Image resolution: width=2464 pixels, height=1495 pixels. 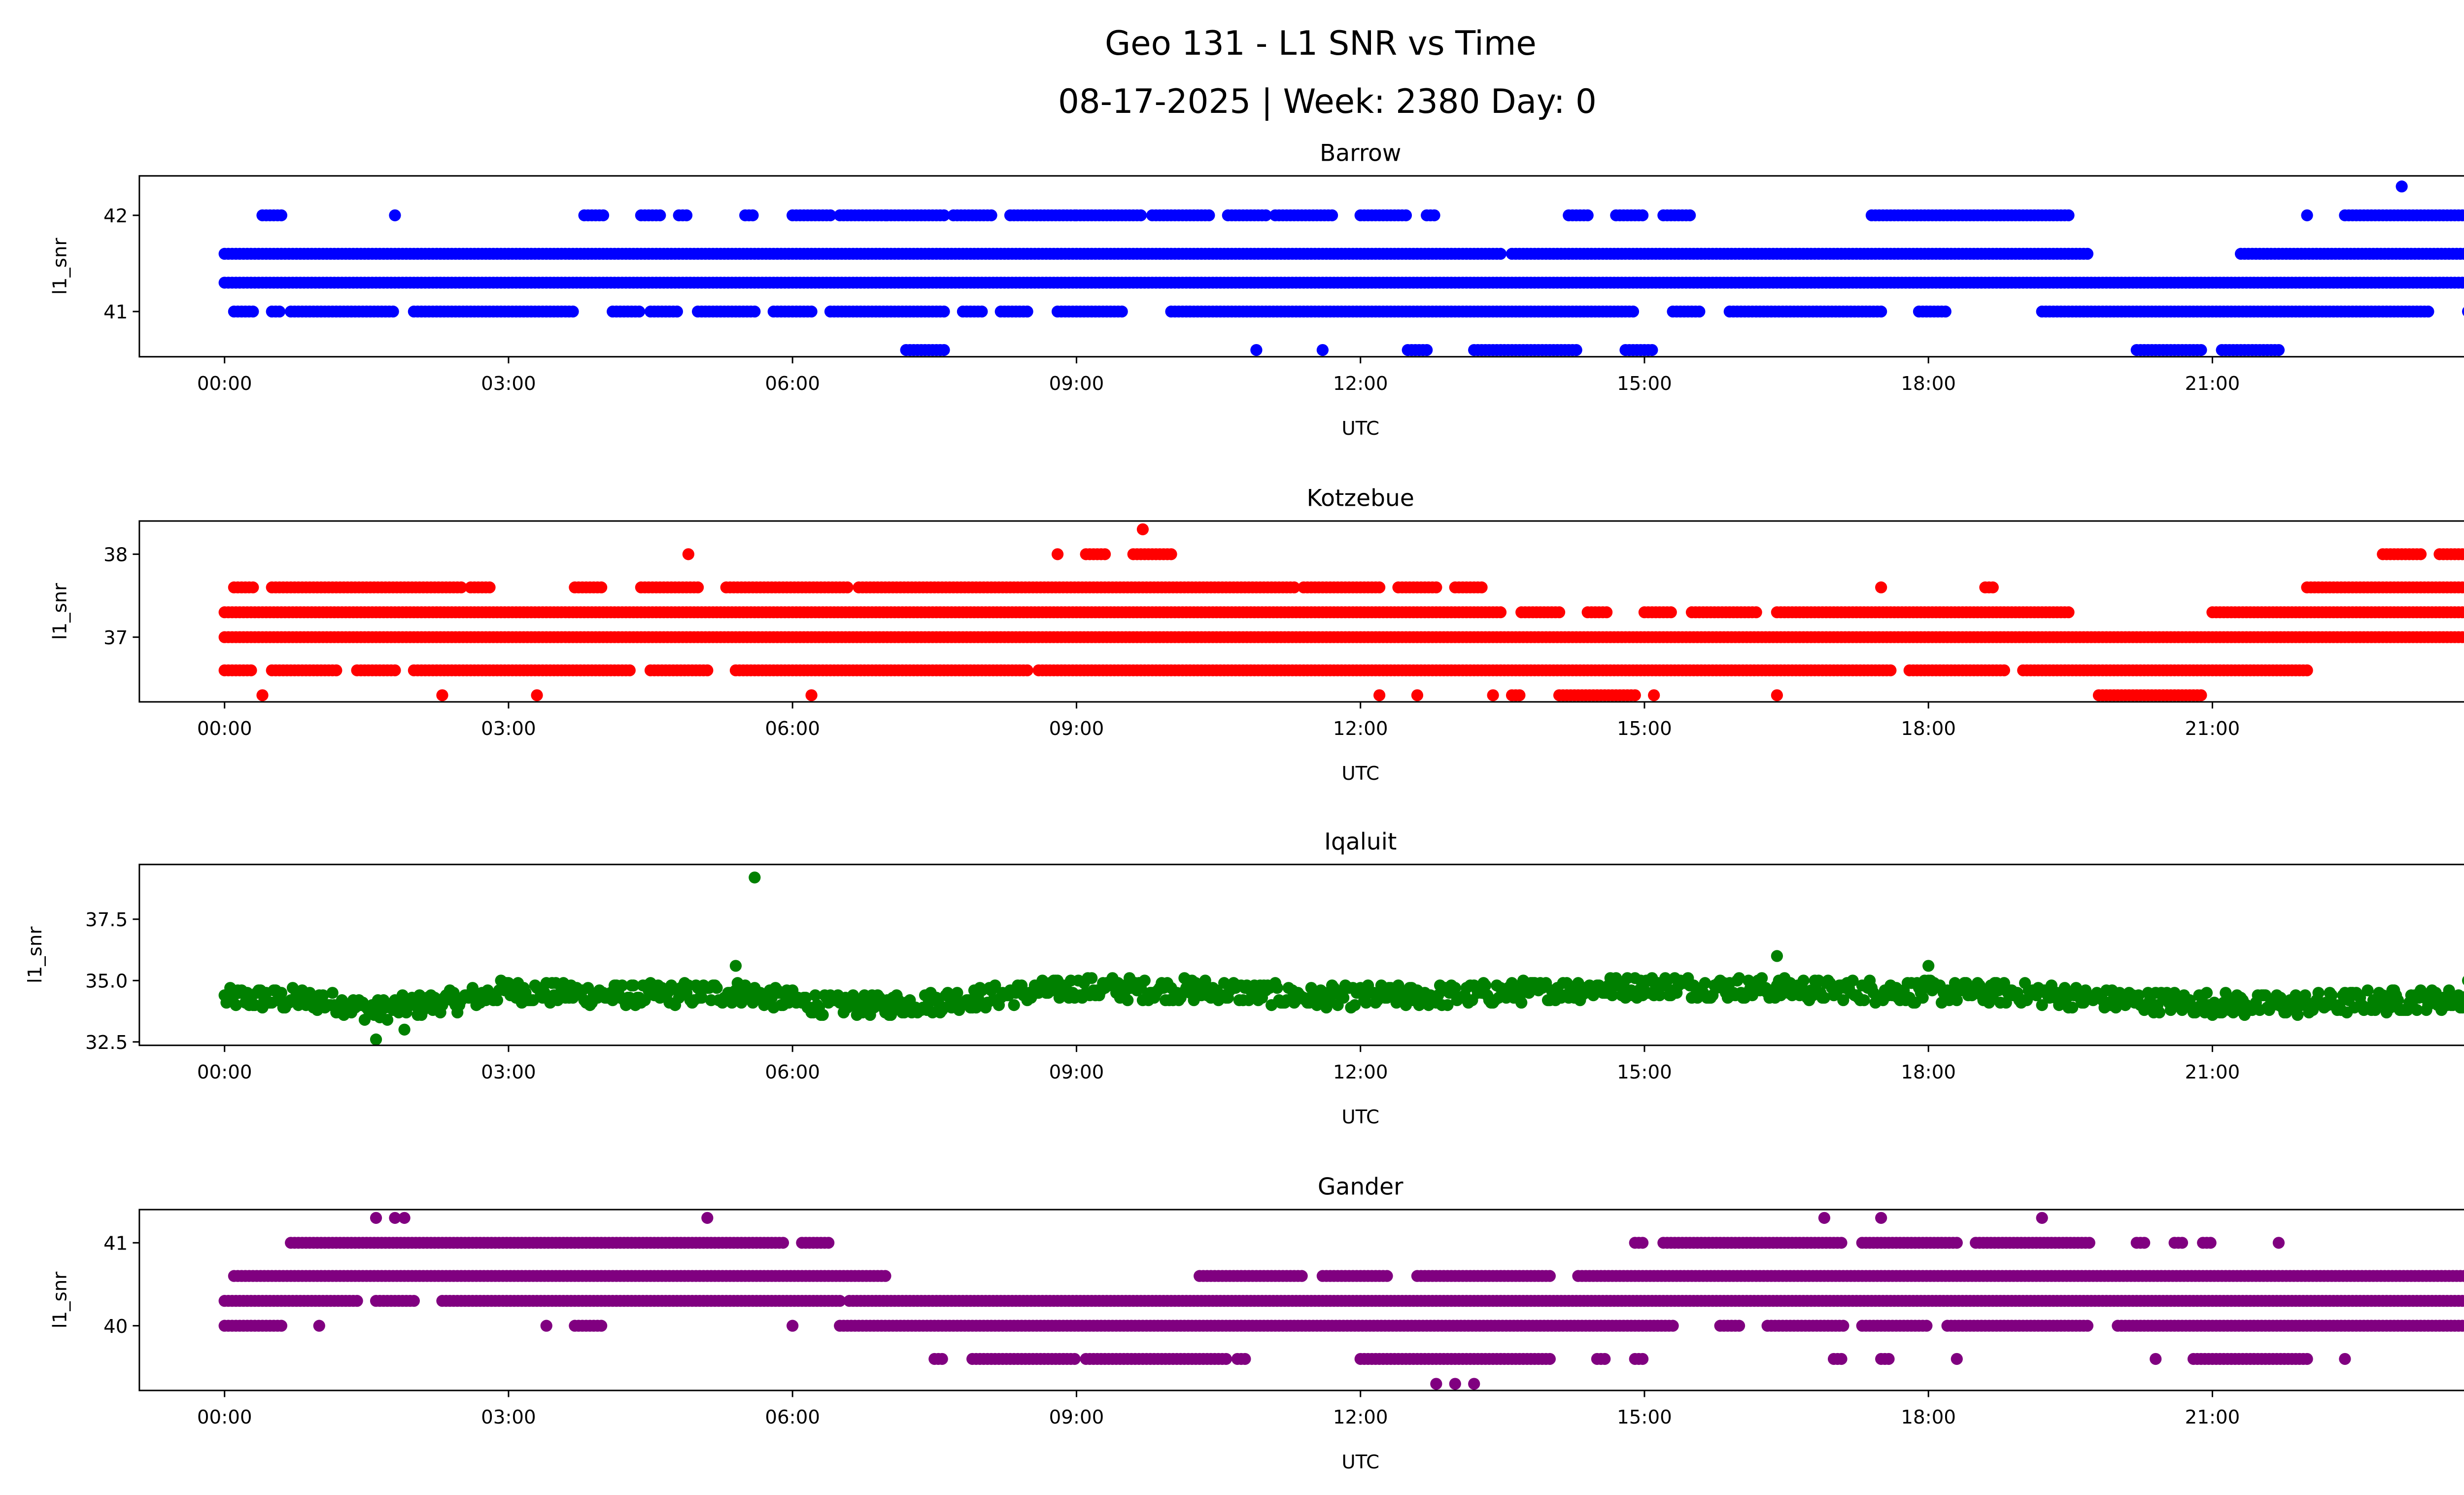 I want to click on x-tick-label: 00:00, so click(x=224, y=384).